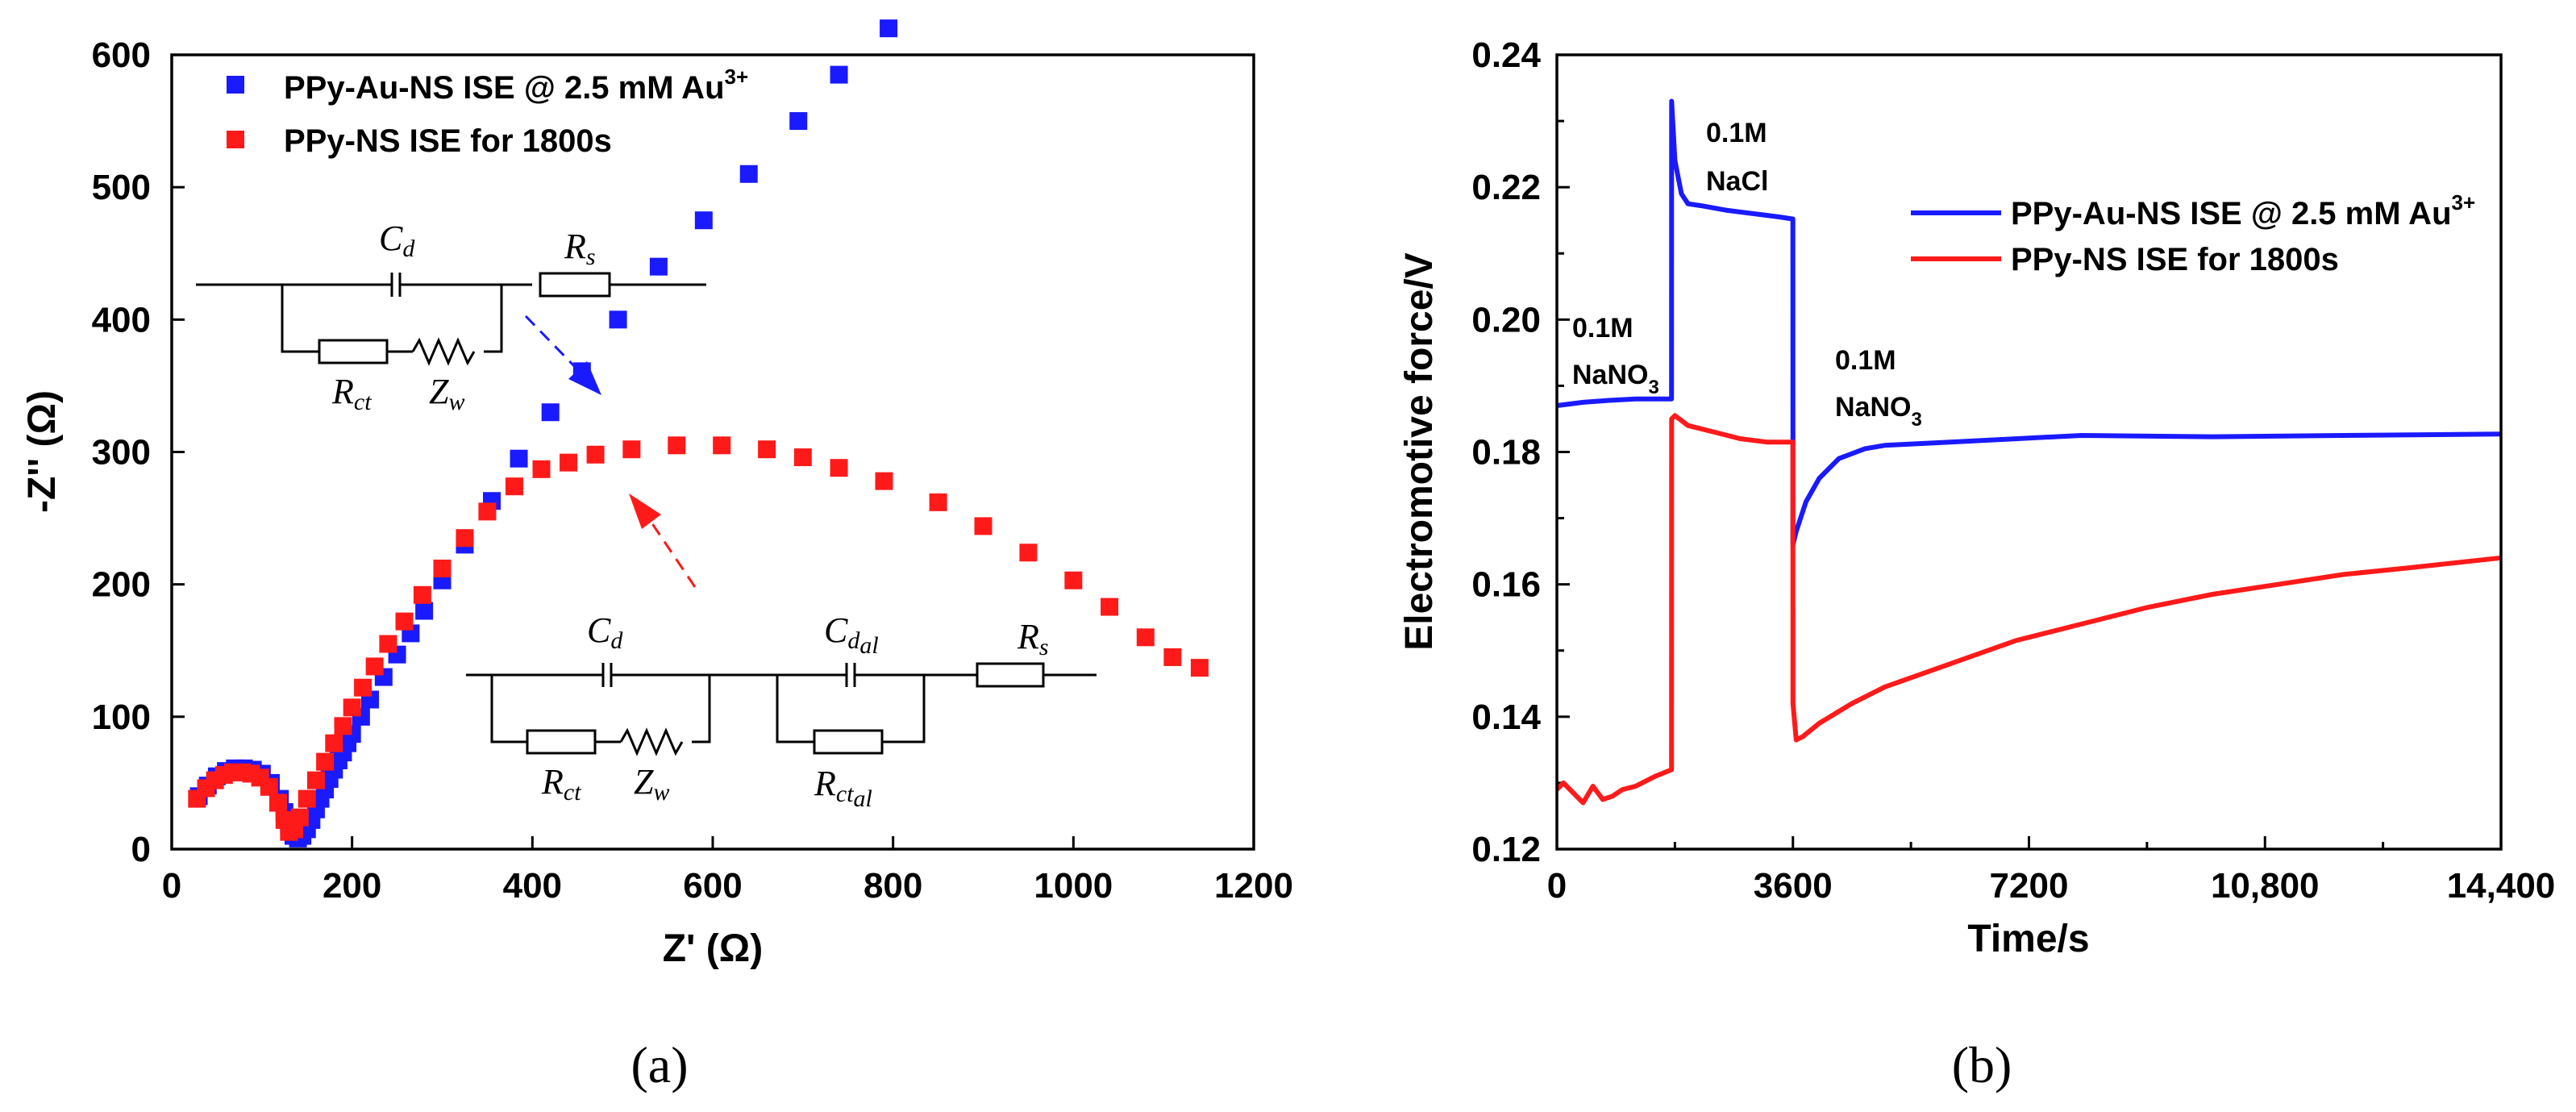  What do you see at coordinates (1610, 375) in the screenshot?
I see `panel-b-annot-nano3-left-main: NaNO` at bounding box center [1610, 375].